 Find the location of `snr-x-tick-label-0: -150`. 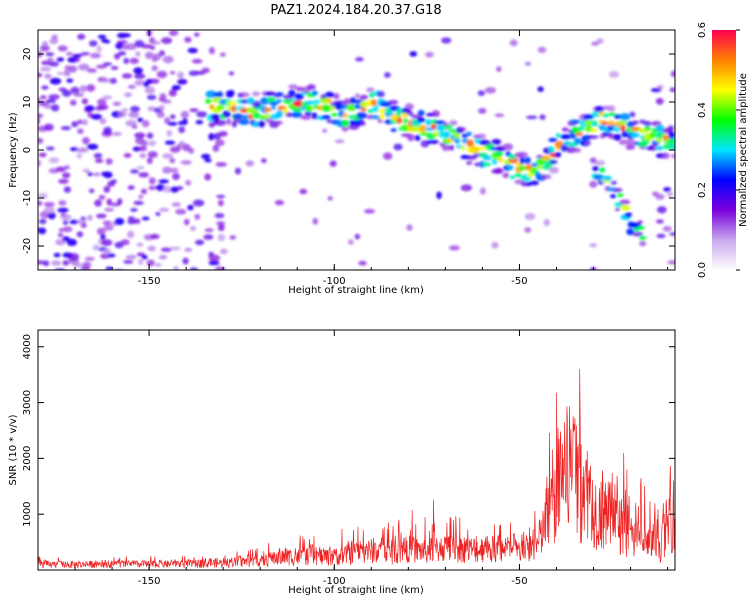

snr-x-tick-label-0: -150 is located at coordinates (149, 581).